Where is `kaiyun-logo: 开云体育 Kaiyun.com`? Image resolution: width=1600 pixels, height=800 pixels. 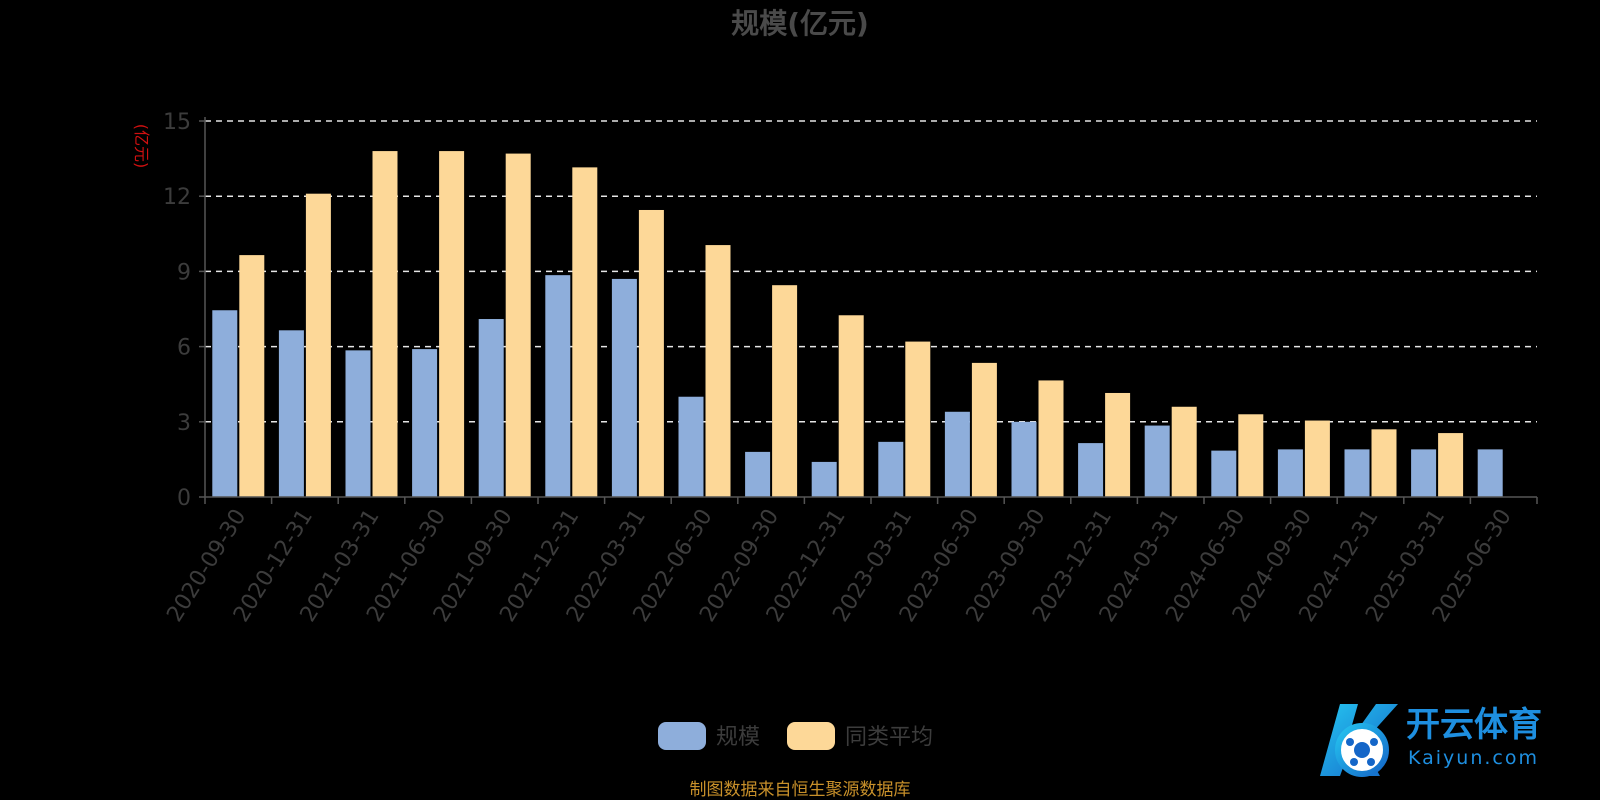
kaiyun-logo: 开云体育 Kaiyun.com is located at coordinates (1431, 740).